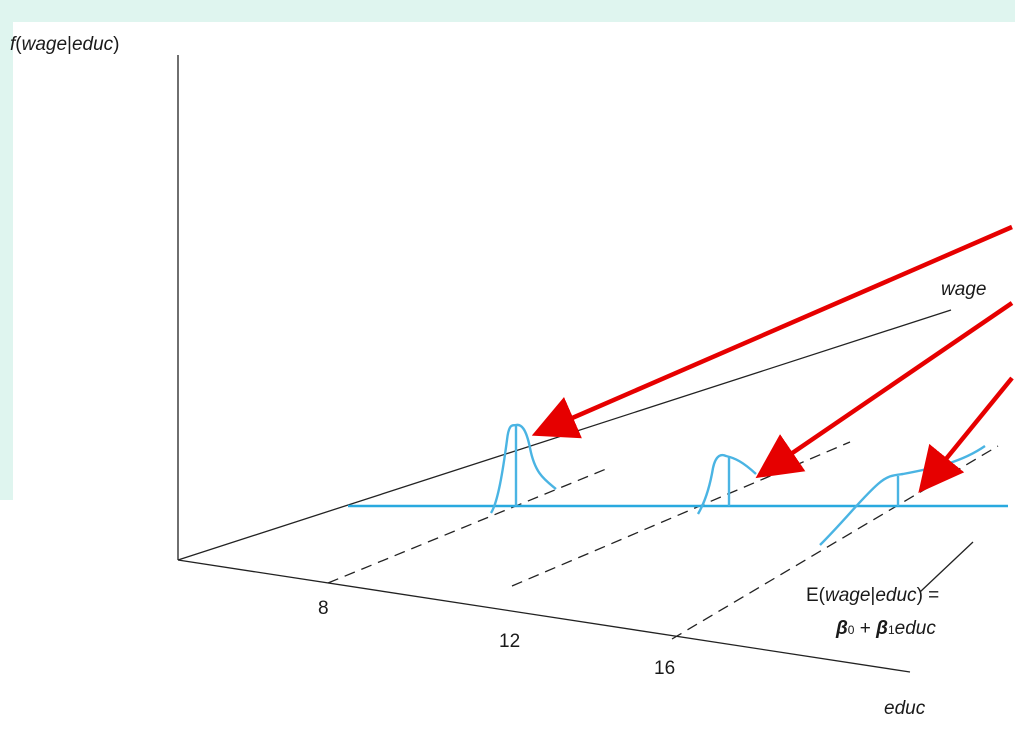  What do you see at coordinates (664, 668) in the screenshot?
I see `tick-label-16: 16` at bounding box center [664, 668].